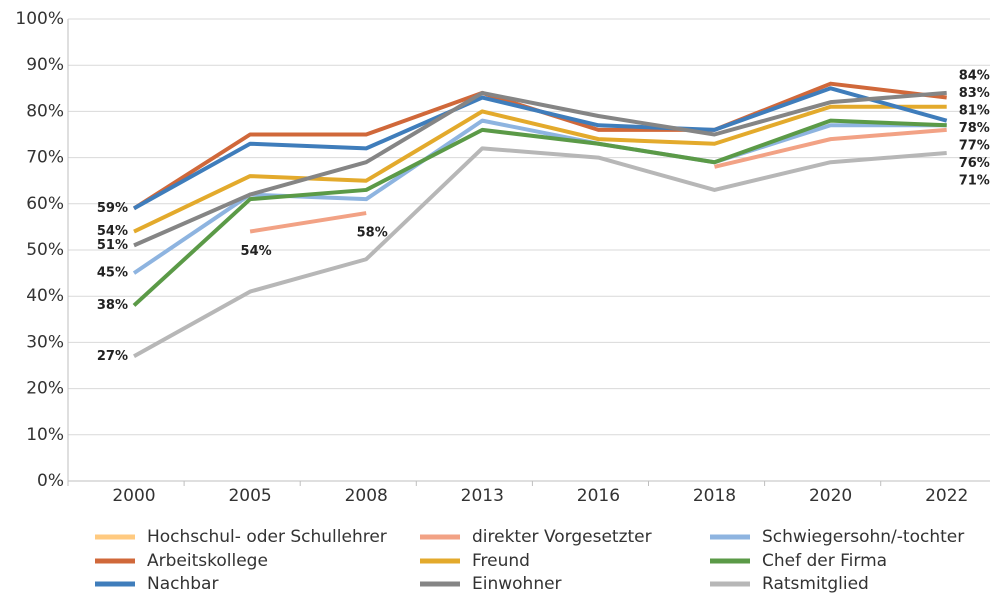 This screenshot has width=993, height=603. Describe the element at coordinates (830, 496) in the screenshot. I see `x-tick-label: 2020` at that location.